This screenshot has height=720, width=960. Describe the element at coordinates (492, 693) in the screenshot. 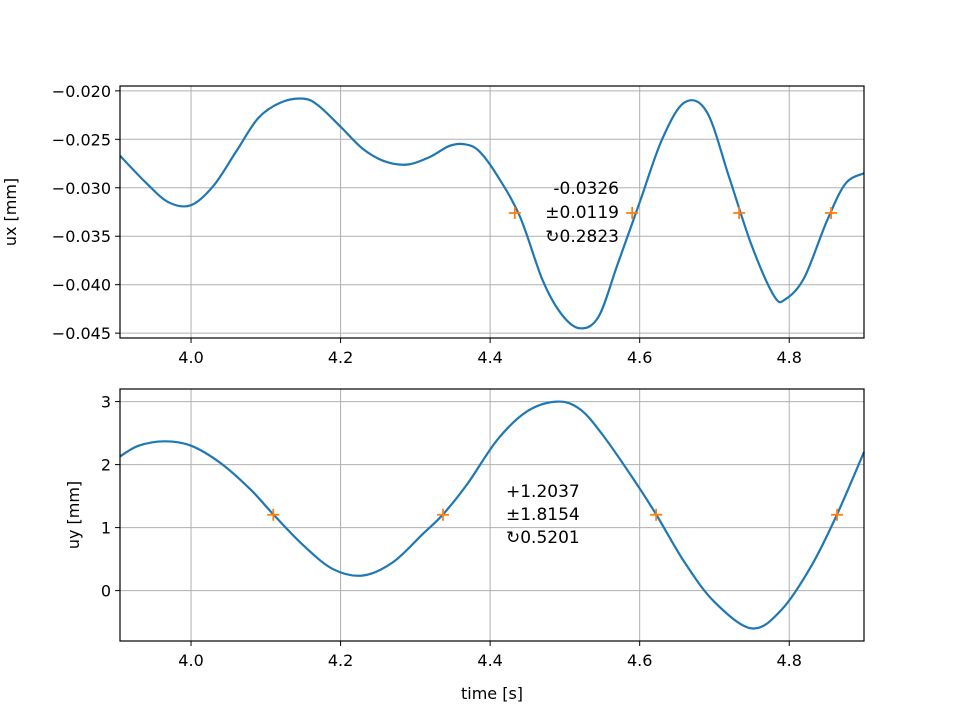

I see `time-x-axis-label: time [s]` at that location.